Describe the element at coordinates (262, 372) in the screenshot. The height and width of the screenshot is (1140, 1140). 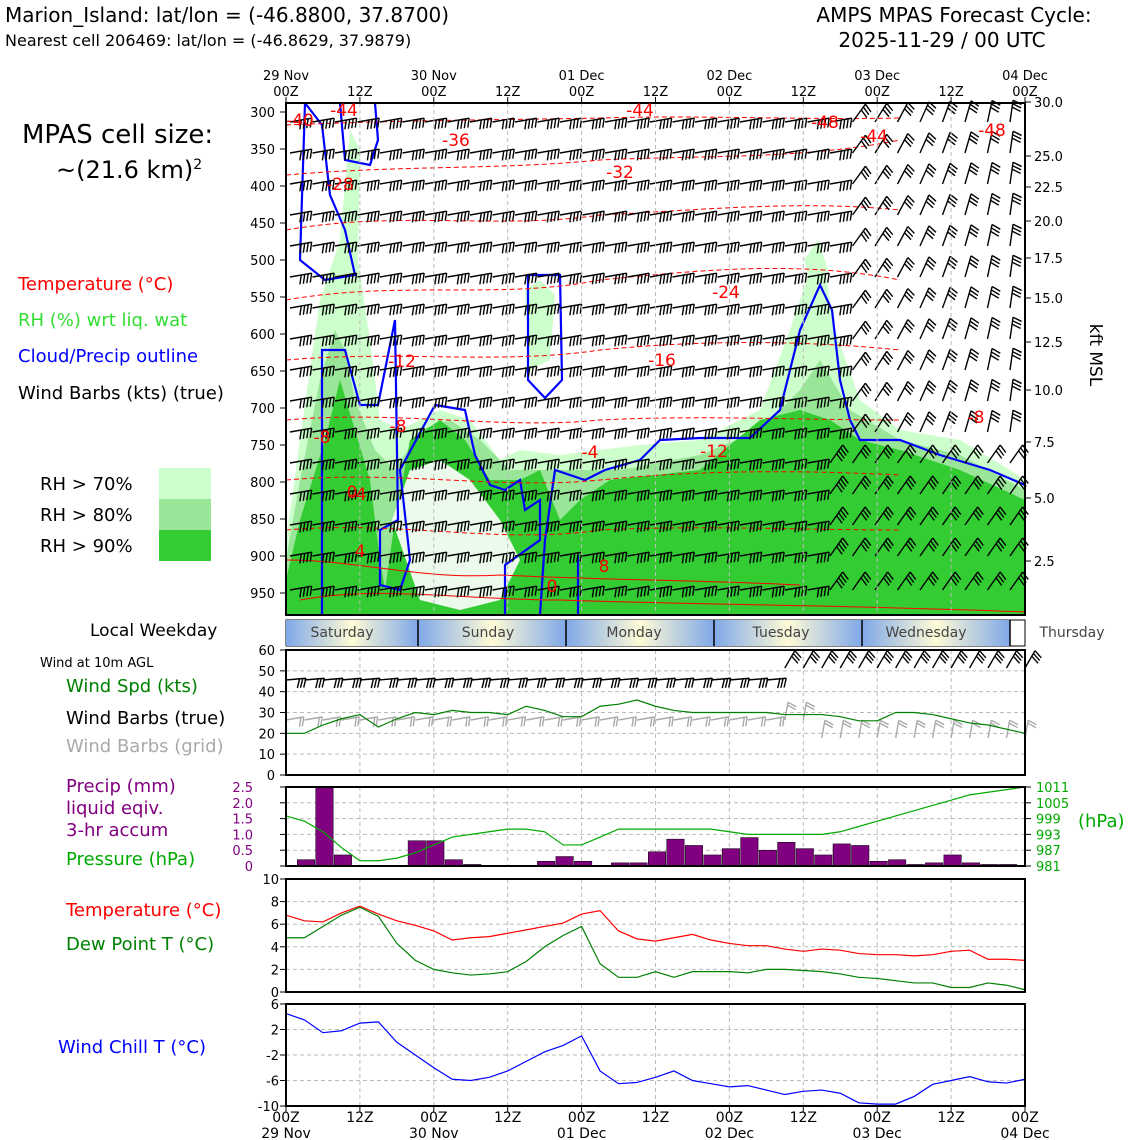
I see `xs-ytick-label: 650` at that location.